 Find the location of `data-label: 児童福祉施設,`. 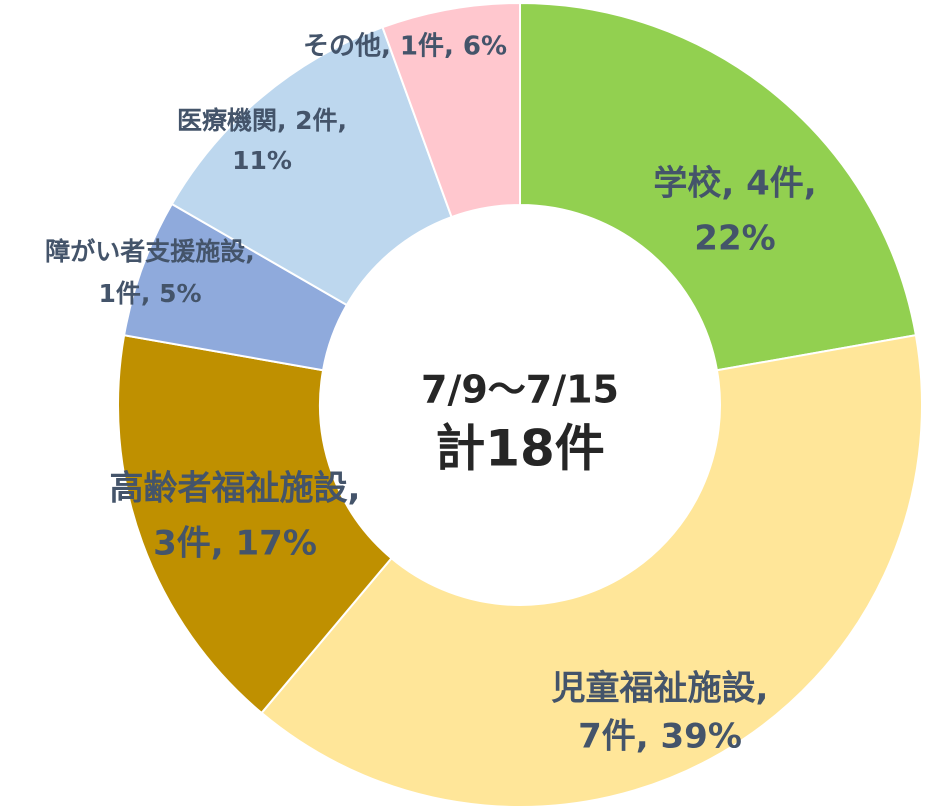

data-label: 児童福祉施設, is located at coordinates (660, 689).